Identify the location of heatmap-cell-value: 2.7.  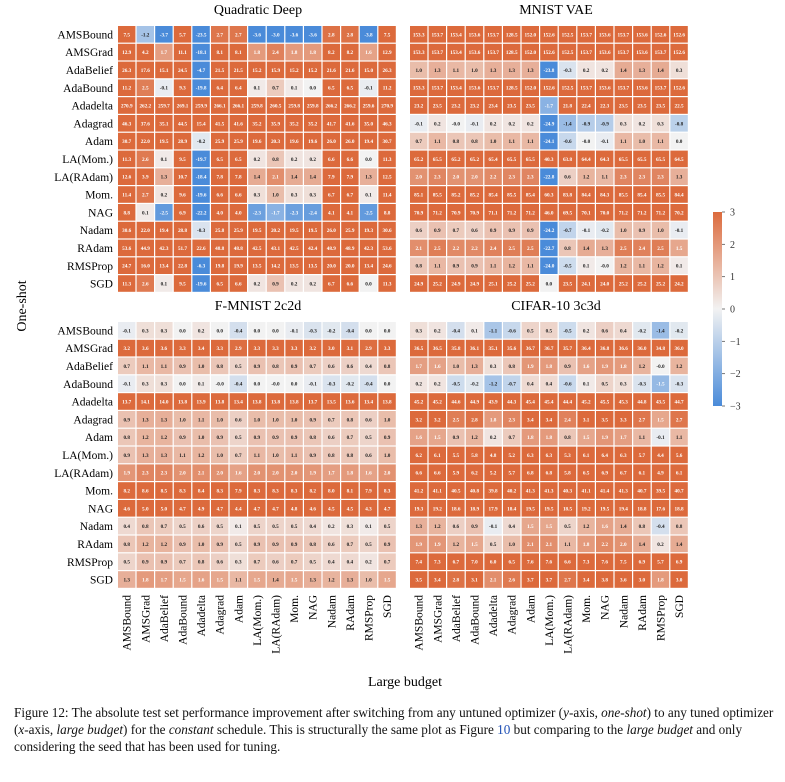
(679, 420).